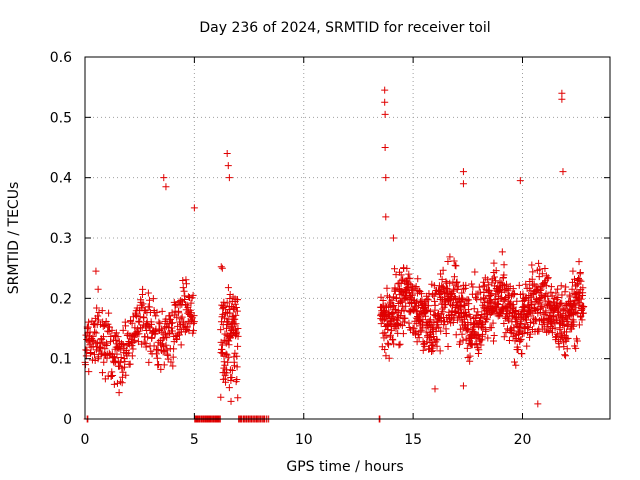 The height and width of the screenshot is (480, 640). What do you see at coordinates (61, 299) in the screenshot?
I see `y-tick-label: 0.2` at bounding box center [61, 299].